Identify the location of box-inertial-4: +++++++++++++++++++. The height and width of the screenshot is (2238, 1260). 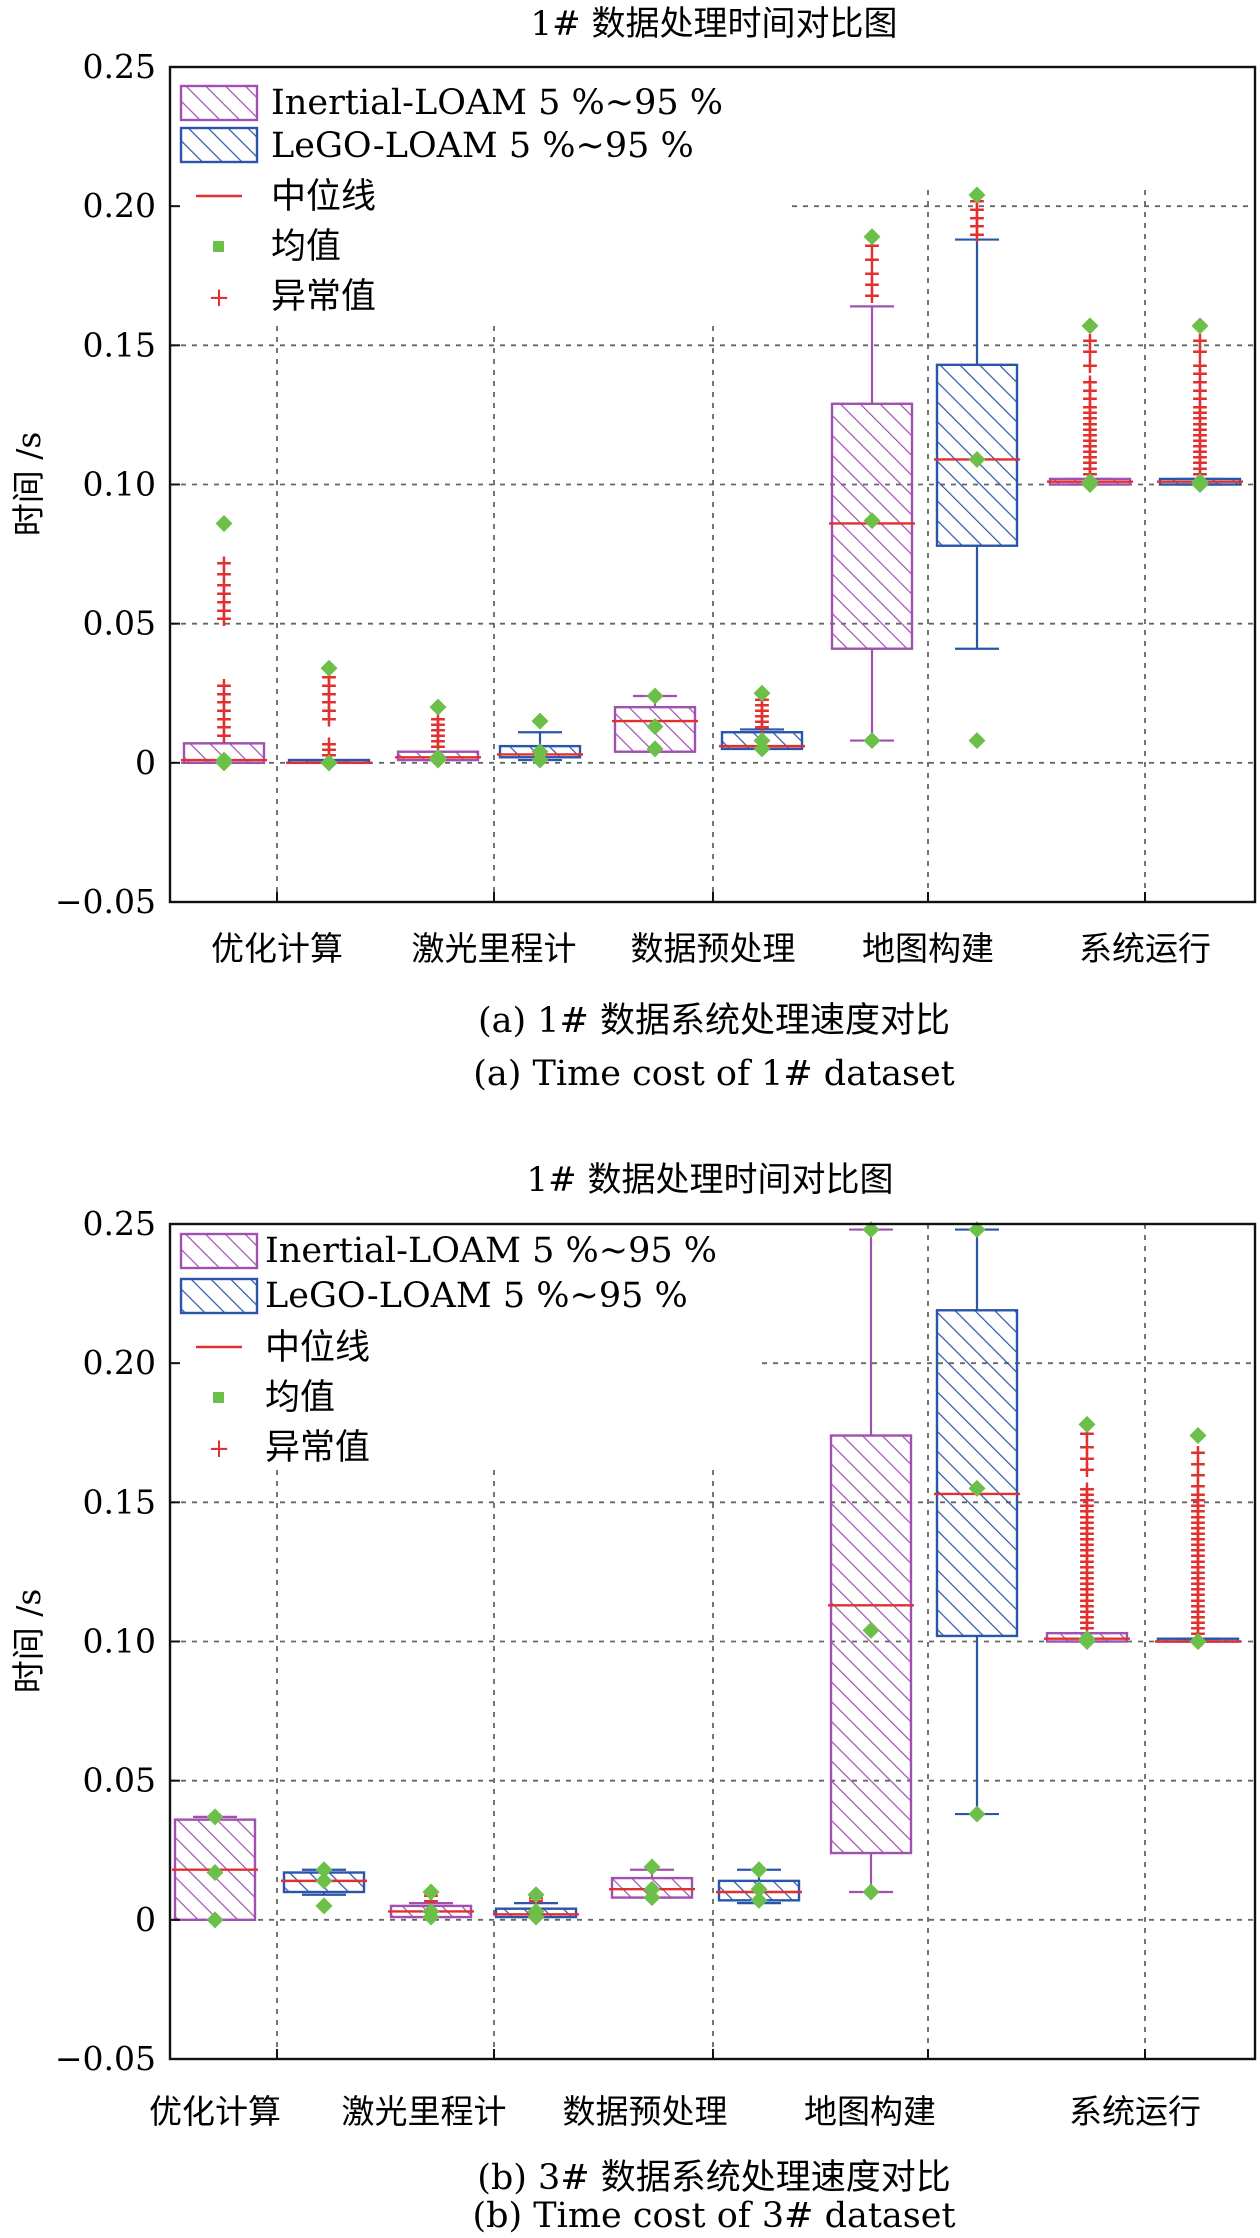
(1090, 405).